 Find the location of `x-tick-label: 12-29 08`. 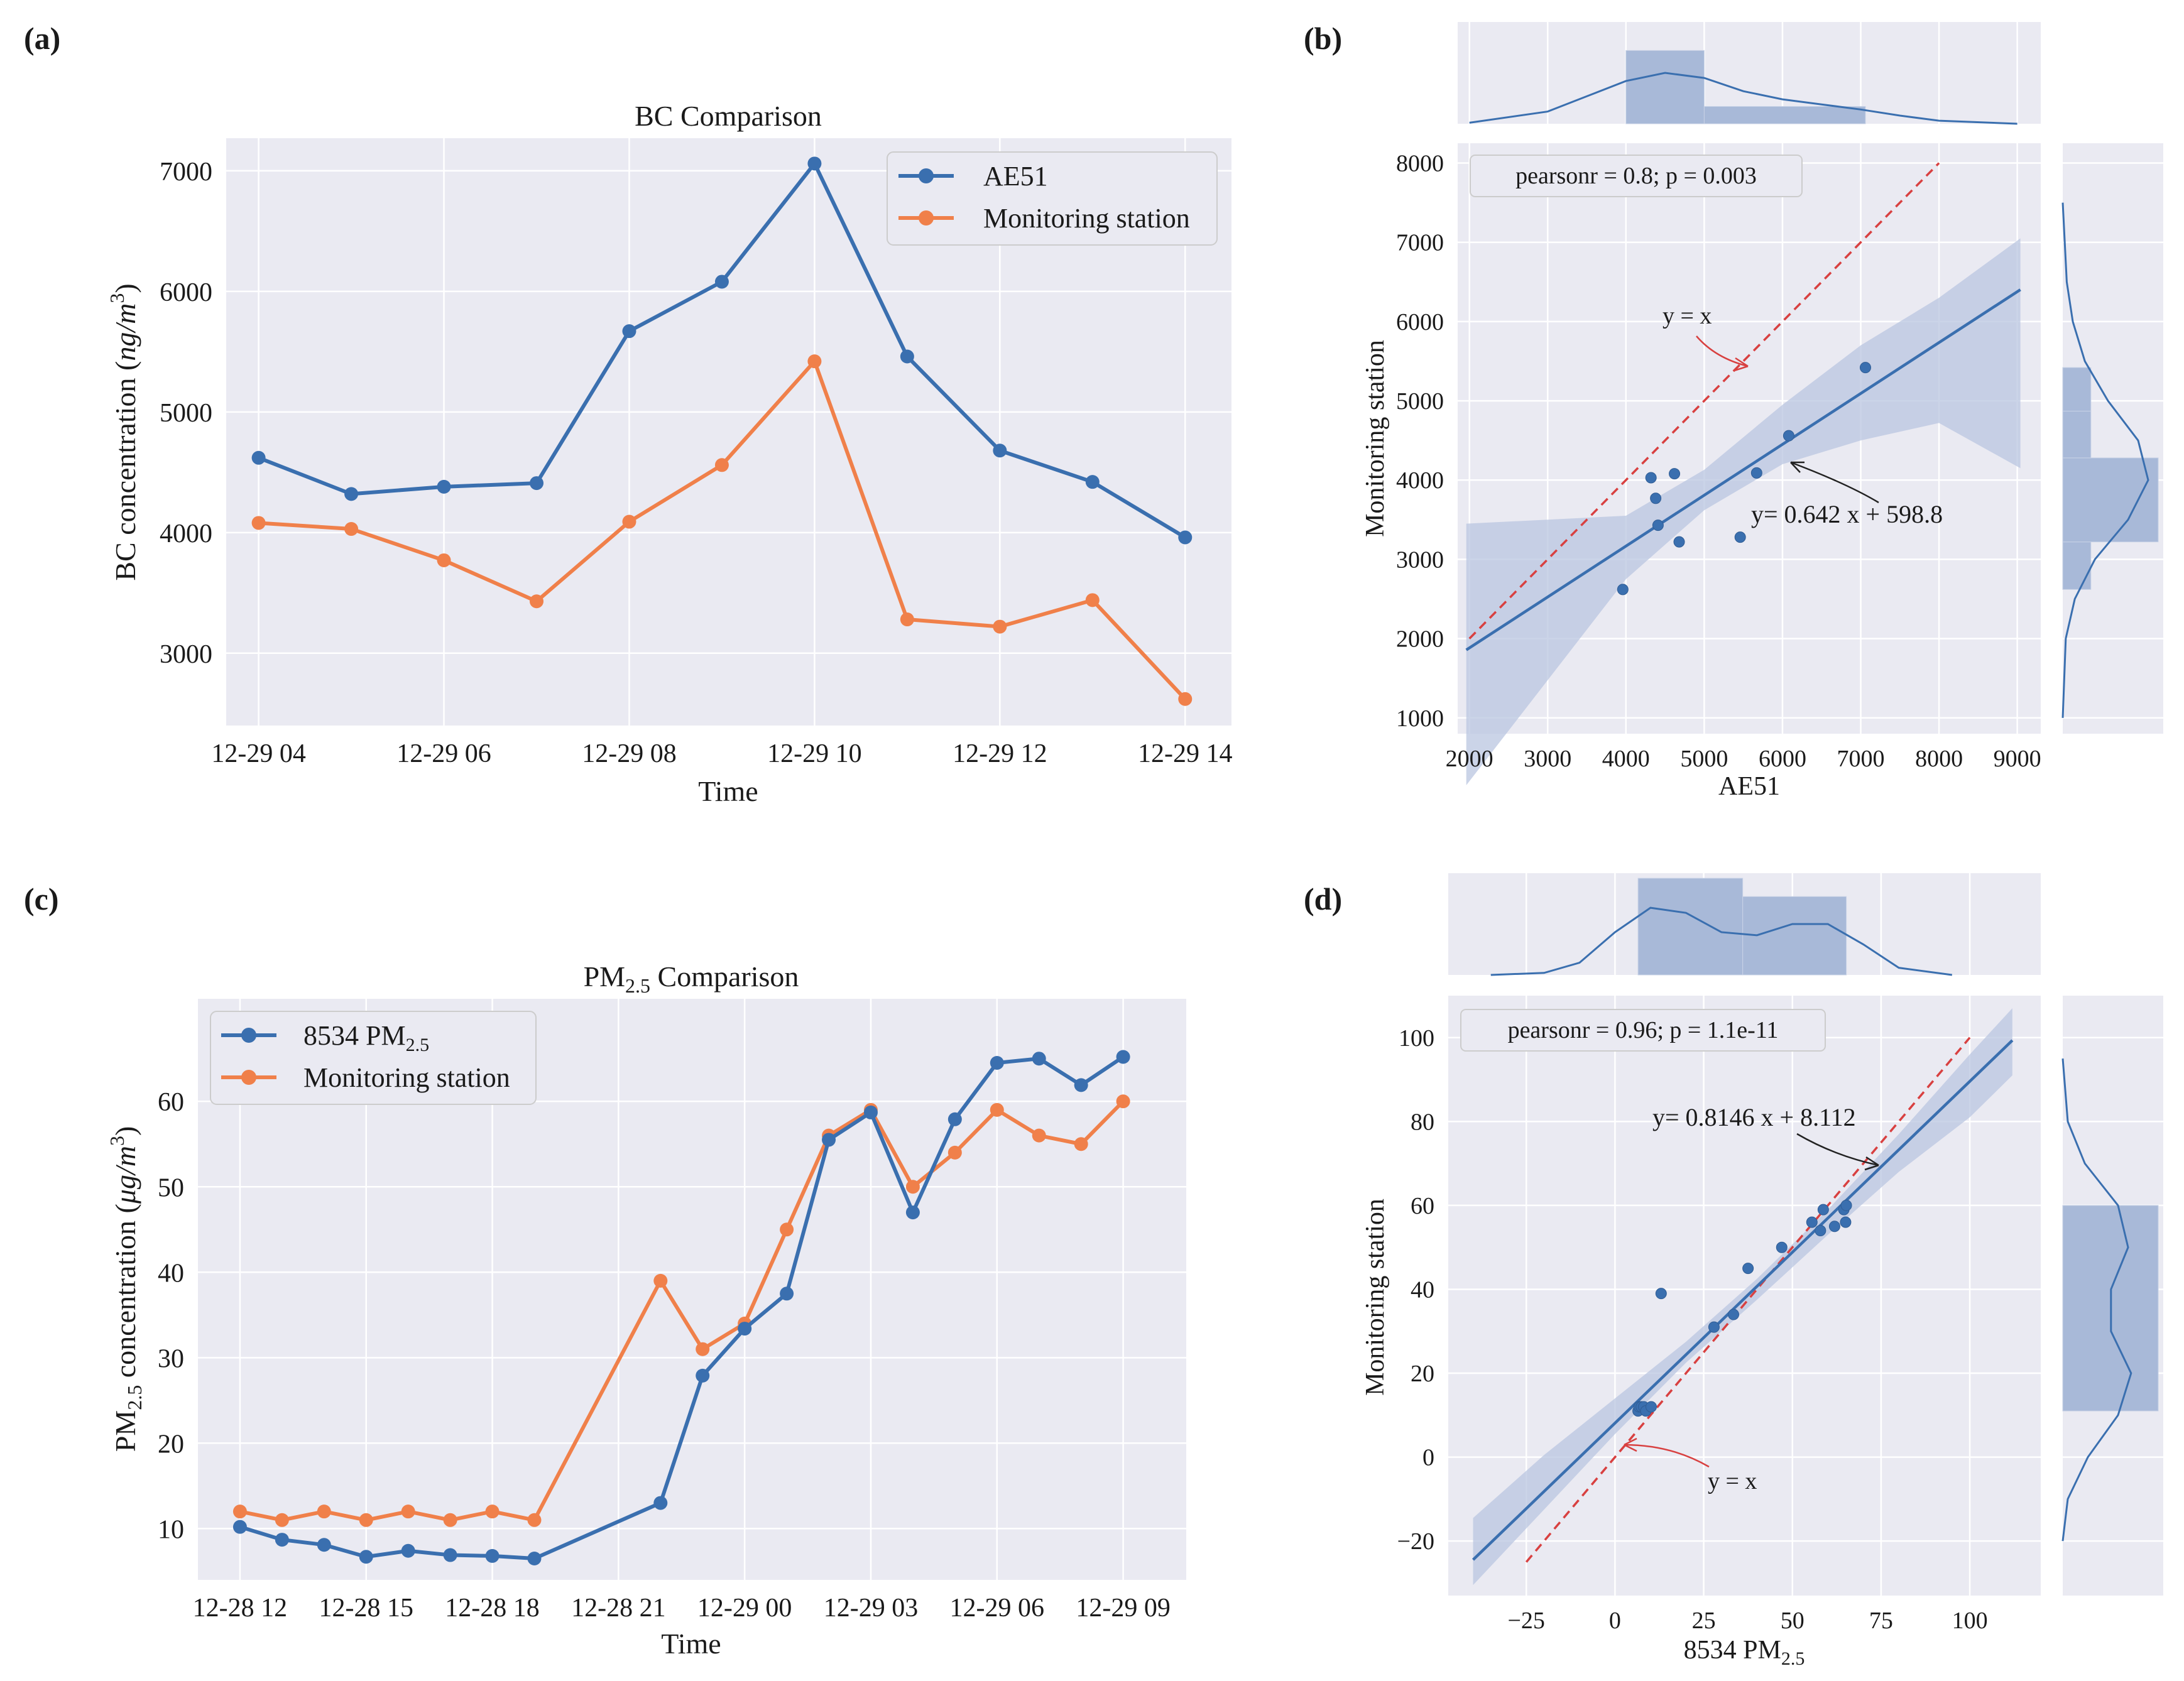

x-tick-label: 12-29 08 is located at coordinates (629, 754).